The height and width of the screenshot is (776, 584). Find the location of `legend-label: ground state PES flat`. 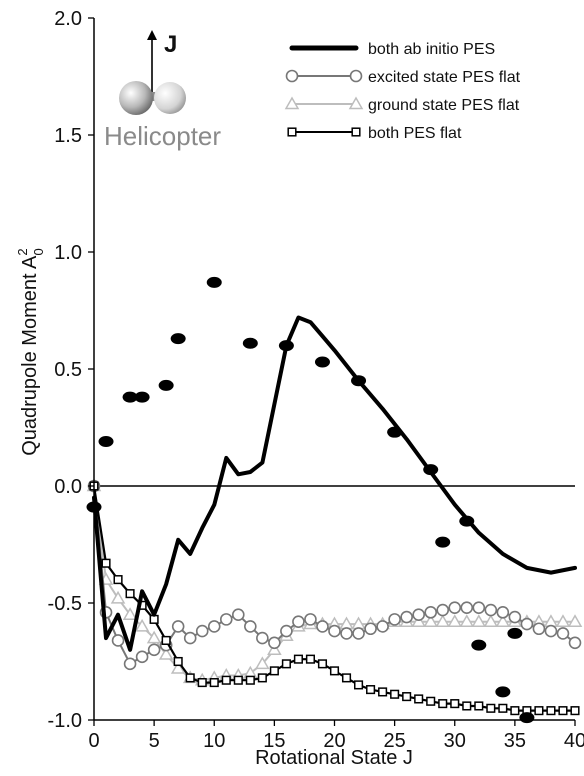

legend-label: ground state PES flat is located at coordinates (444, 105).